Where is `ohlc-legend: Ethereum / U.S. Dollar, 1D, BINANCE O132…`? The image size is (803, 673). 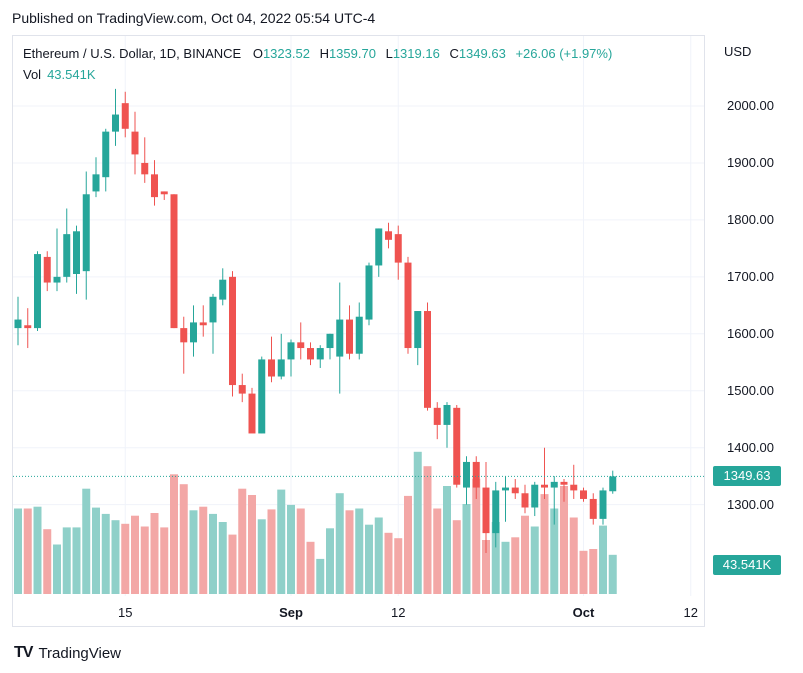
ohlc-legend: Ethereum / U.S. Dollar, 1D, BINANCE O132… is located at coordinates (320, 53).